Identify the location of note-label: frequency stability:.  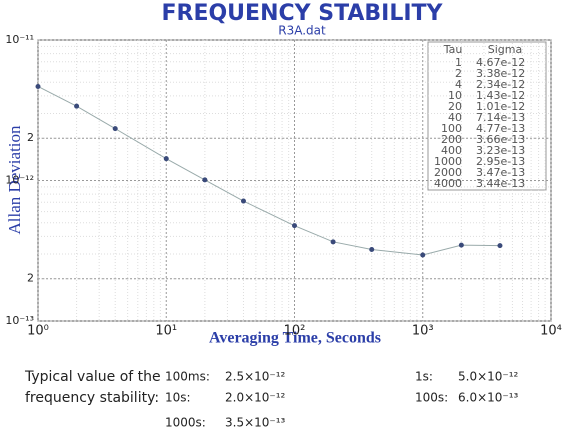
(92, 398).